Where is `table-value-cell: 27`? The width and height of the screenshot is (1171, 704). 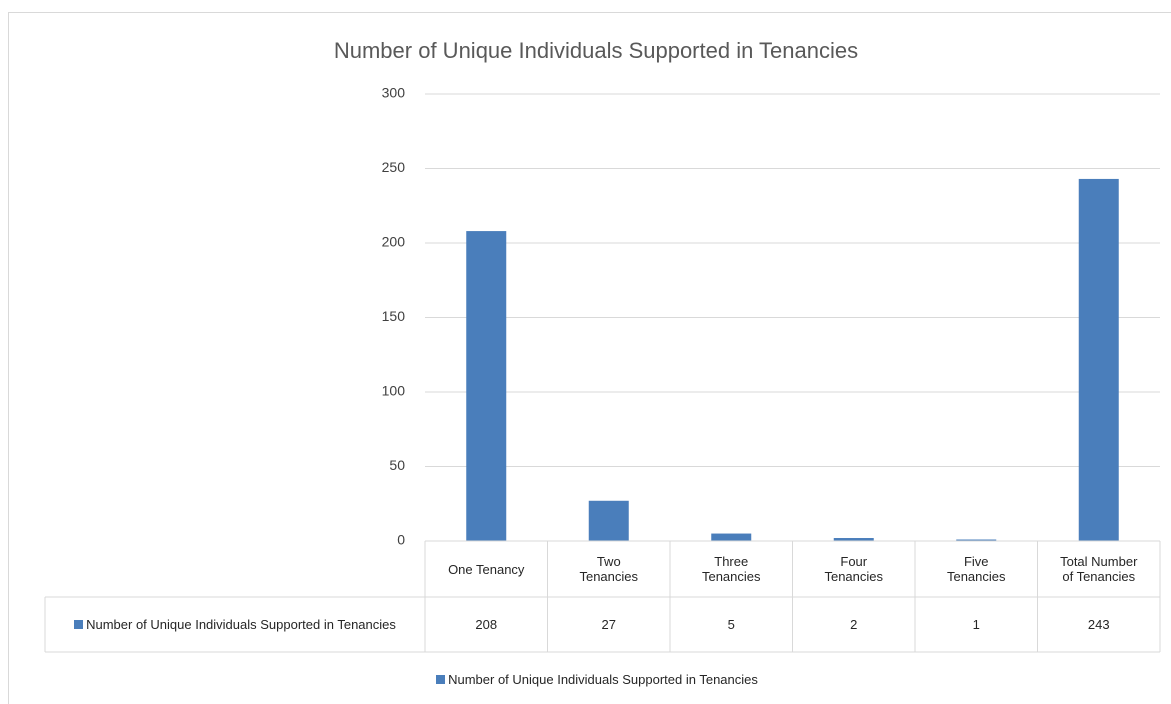
table-value-cell: 27 is located at coordinates (609, 624).